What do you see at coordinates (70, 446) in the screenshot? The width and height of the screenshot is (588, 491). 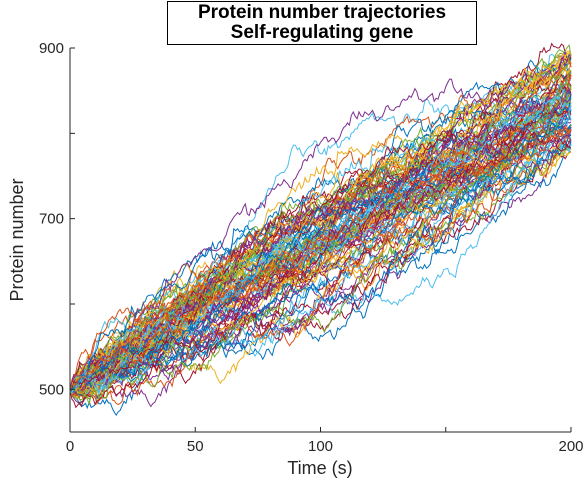 I see `x-tick-label: 0` at bounding box center [70, 446].